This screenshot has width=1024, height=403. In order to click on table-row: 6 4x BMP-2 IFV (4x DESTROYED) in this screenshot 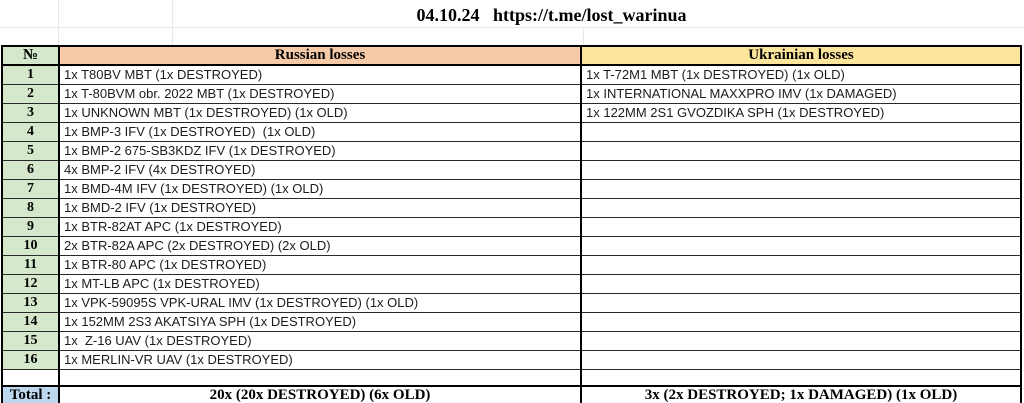, I will do `click(511, 169)`.